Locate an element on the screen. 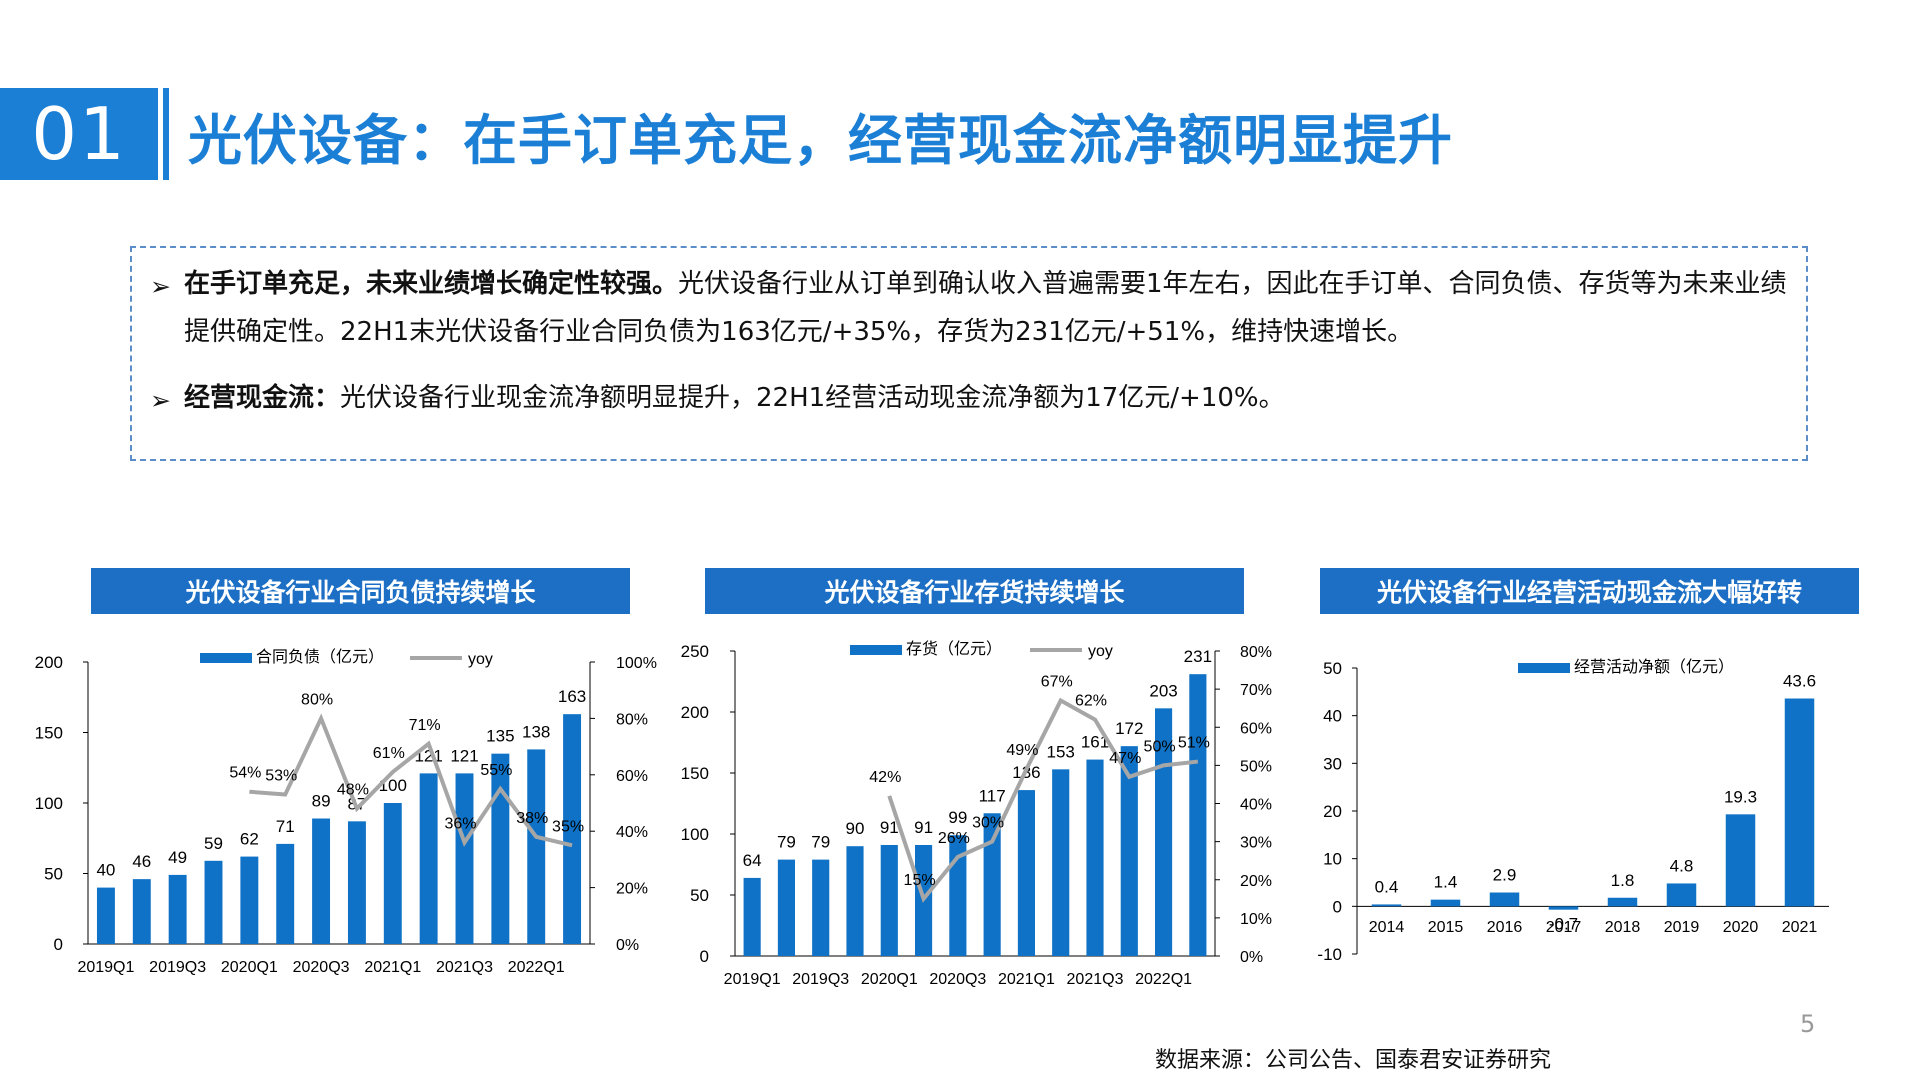 The width and height of the screenshot is (1919, 1079). chart2-ytick-label: 50 is located at coordinates (699, 895).